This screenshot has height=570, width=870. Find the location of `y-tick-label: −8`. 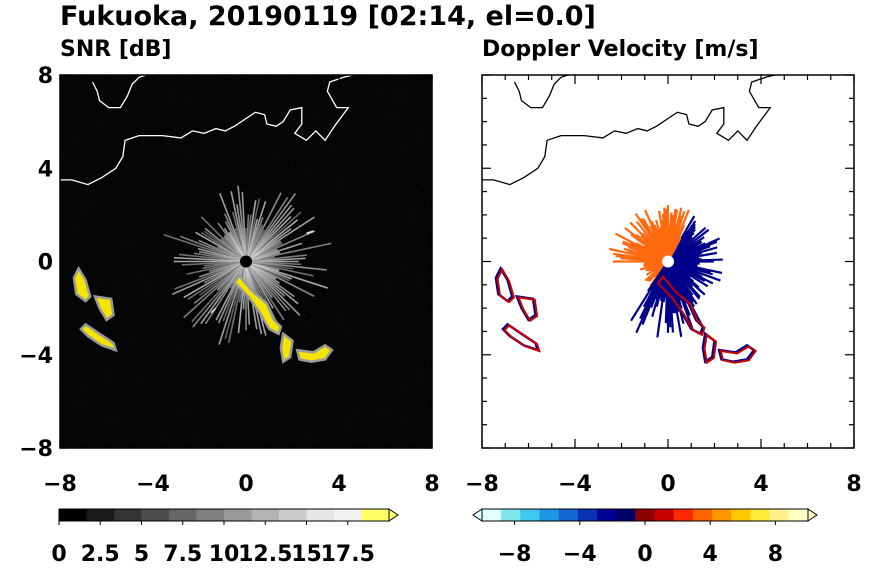

y-tick-label: −8 is located at coordinates (36, 449).